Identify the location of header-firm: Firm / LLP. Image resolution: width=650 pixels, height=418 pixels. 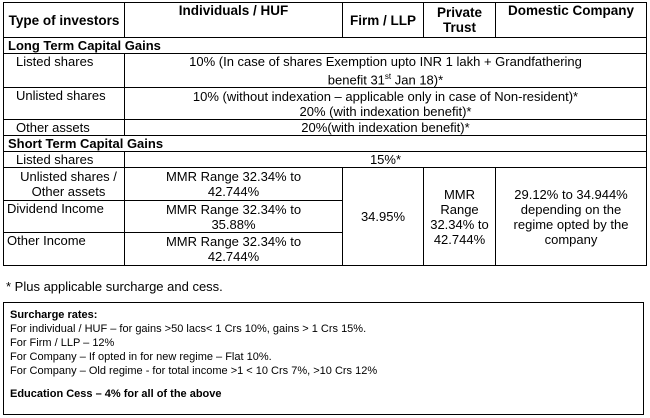
(383, 20).